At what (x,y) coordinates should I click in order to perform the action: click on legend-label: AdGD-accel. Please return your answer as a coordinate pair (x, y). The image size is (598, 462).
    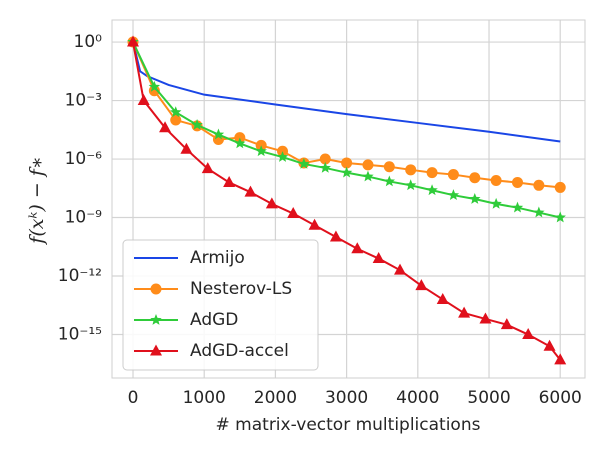
    Looking at the image, I should click on (239, 351).